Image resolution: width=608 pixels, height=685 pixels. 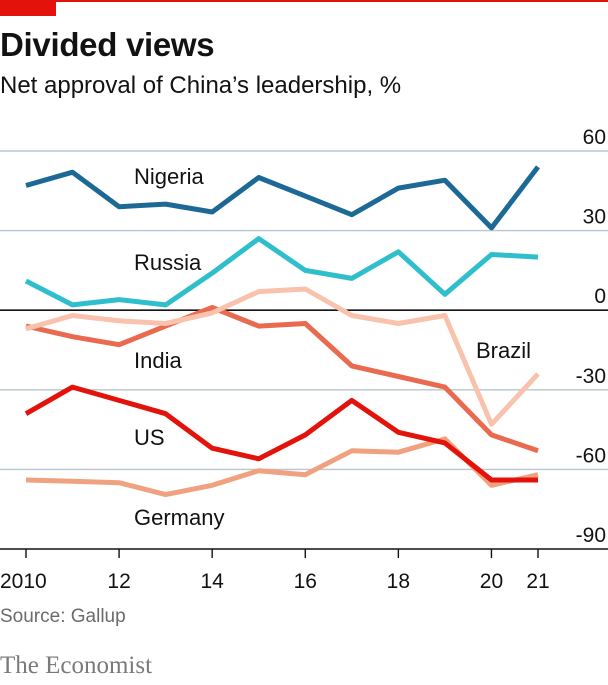 What do you see at coordinates (600, 296) in the screenshot?
I see `y-tick-label: 0` at bounding box center [600, 296].